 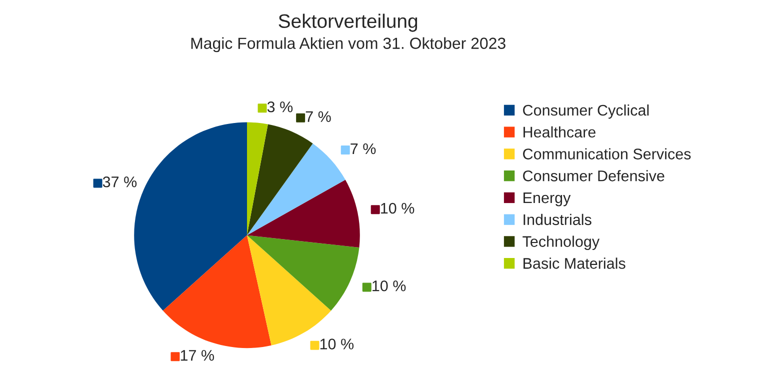 What do you see at coordinates (348, 23) in the screenshot?
I see `chart-title: Sektorverteilung` at bounding box center [348, 23].